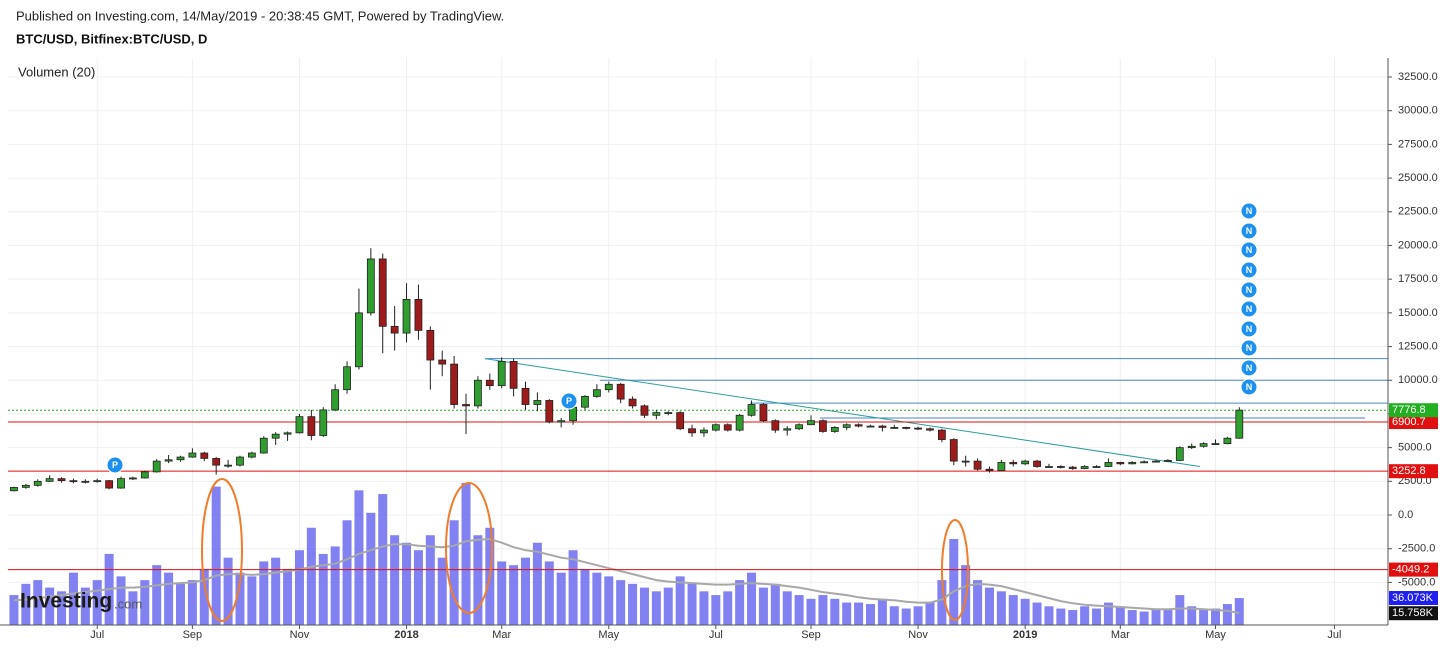 Image resolution: width=1449 pixels, height=648 pixels. Describe the element at coordinates (1415, 448) in the screenshot. I see `y-tick-label: 5000.0` at that location.